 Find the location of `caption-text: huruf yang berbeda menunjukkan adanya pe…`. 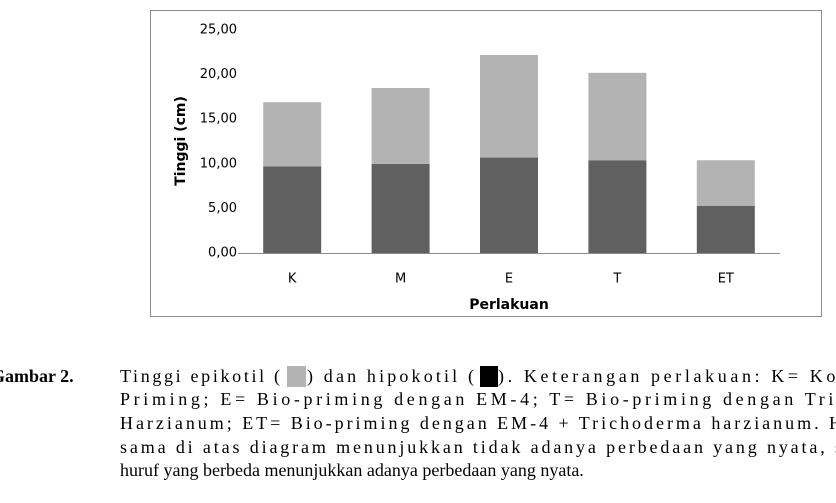

caption-text: huruf yang berbeda menunjukkan adanya pe… is located at coordinates (352, 470).